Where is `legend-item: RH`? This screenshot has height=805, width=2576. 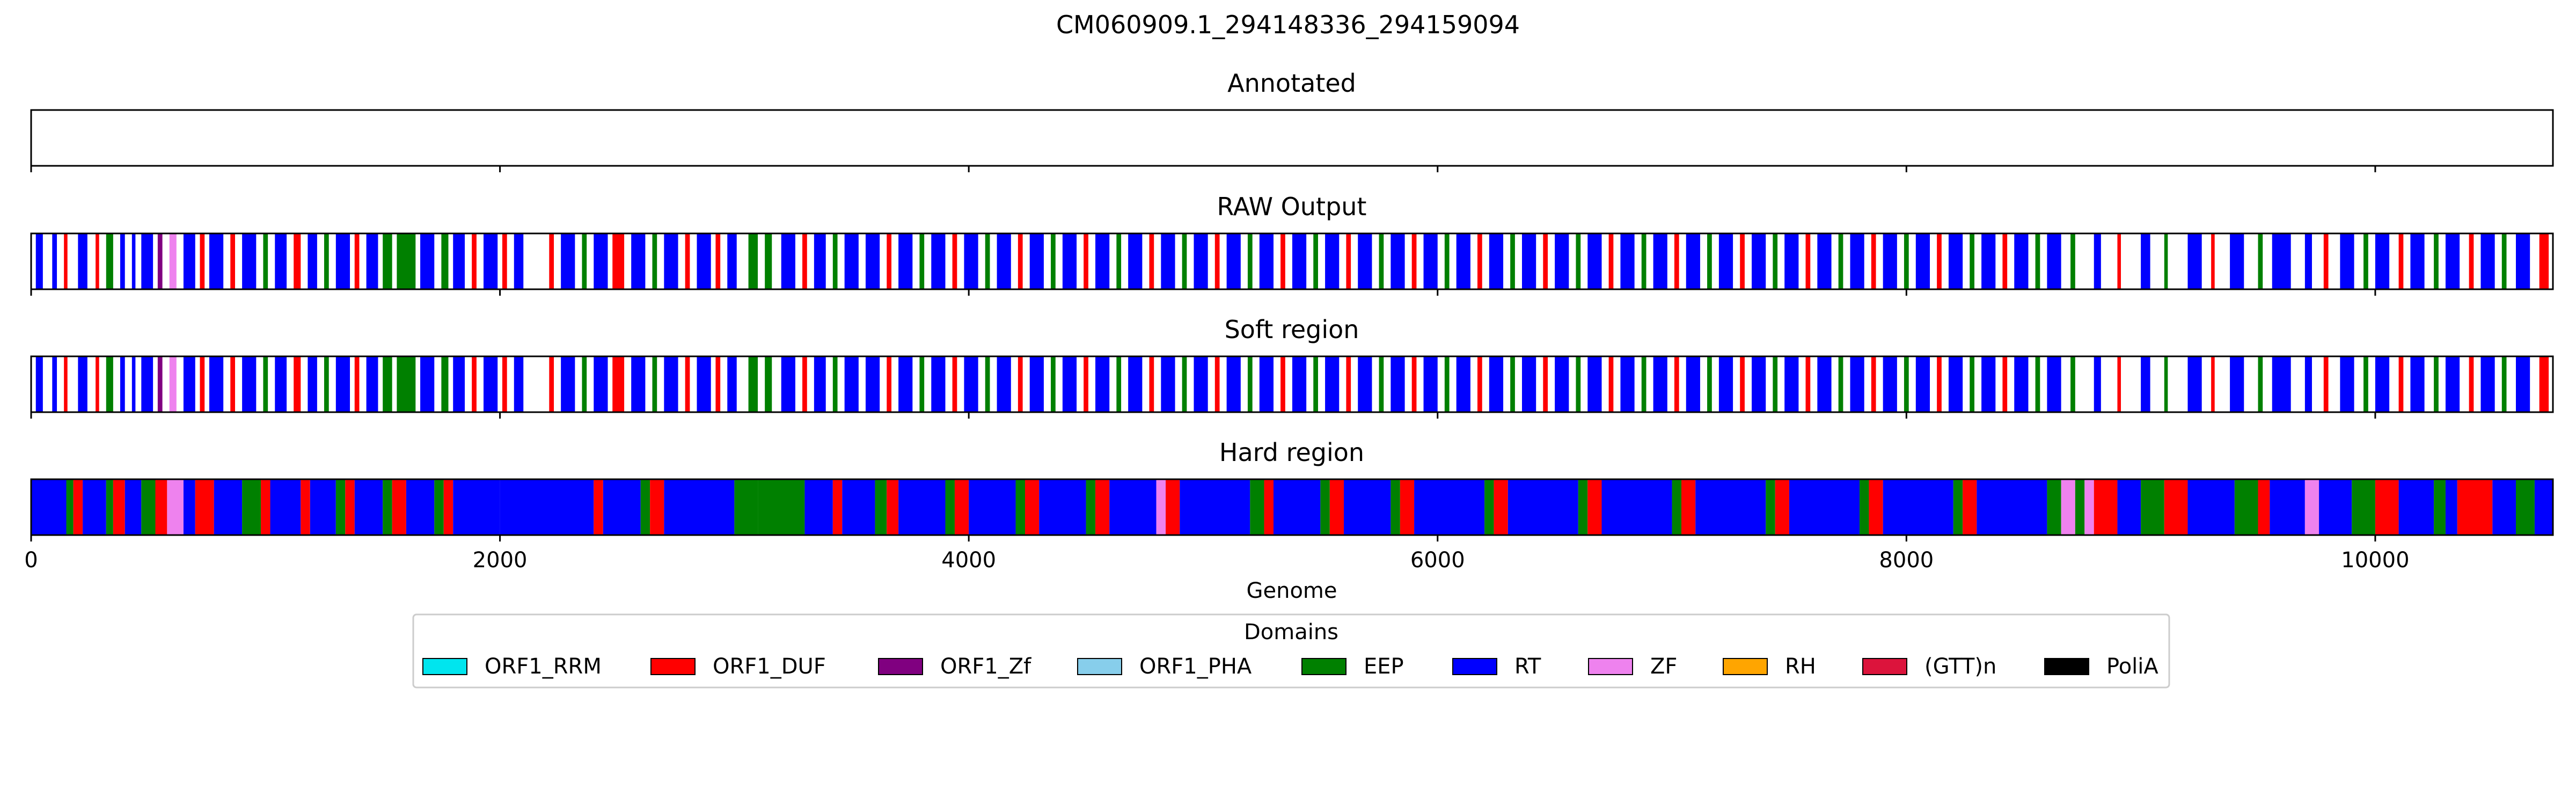
legend-item: RH is located at coordinates (1769, 666).